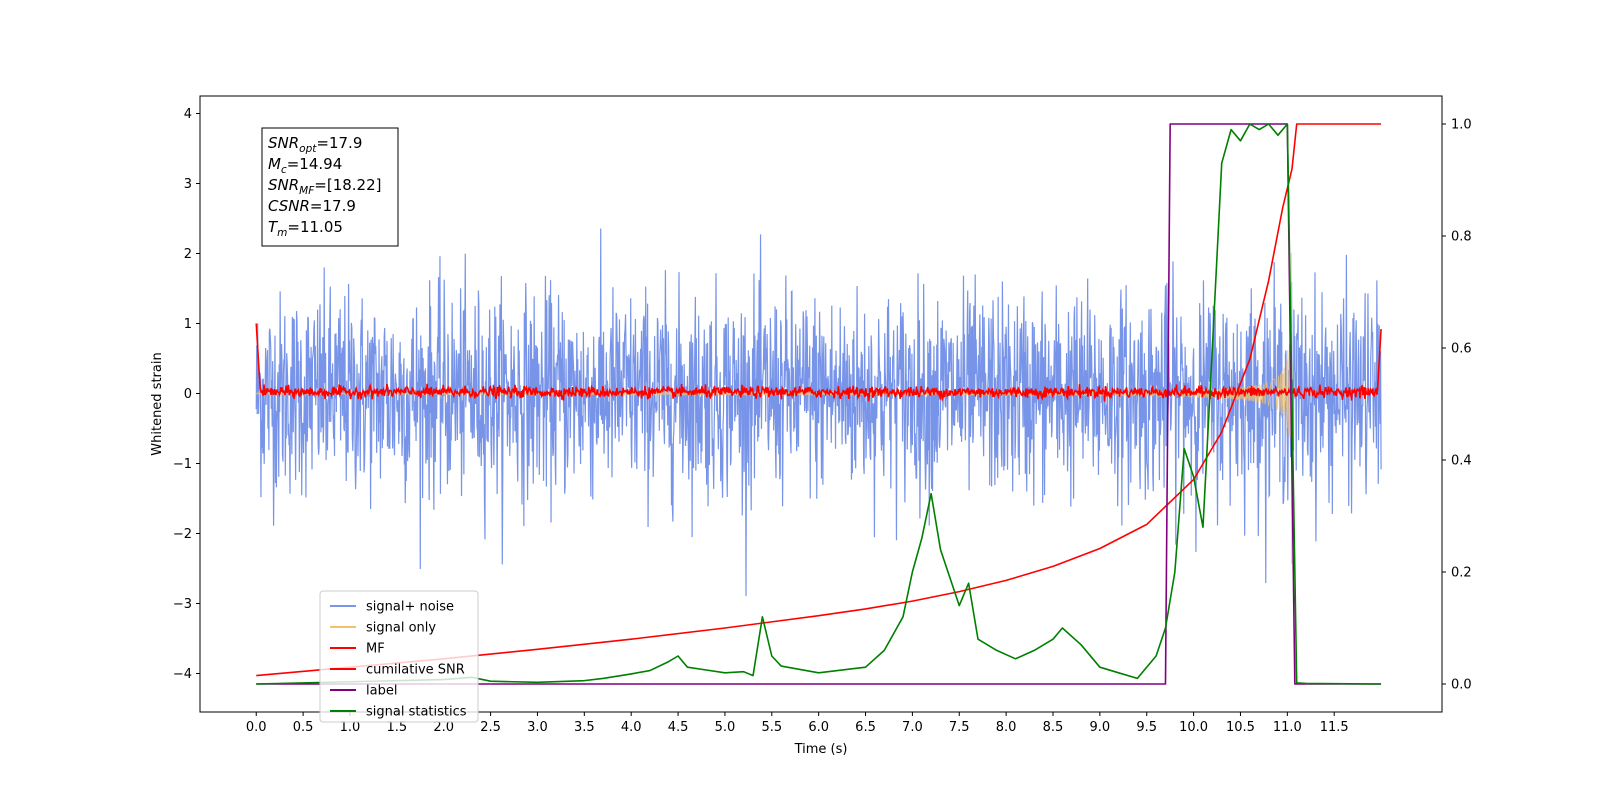  What do you see at coordinates (315, 144) in the screenshot?
I see `annotation-line-0: SNRopt=17.9` at bounding box center [315, 144].